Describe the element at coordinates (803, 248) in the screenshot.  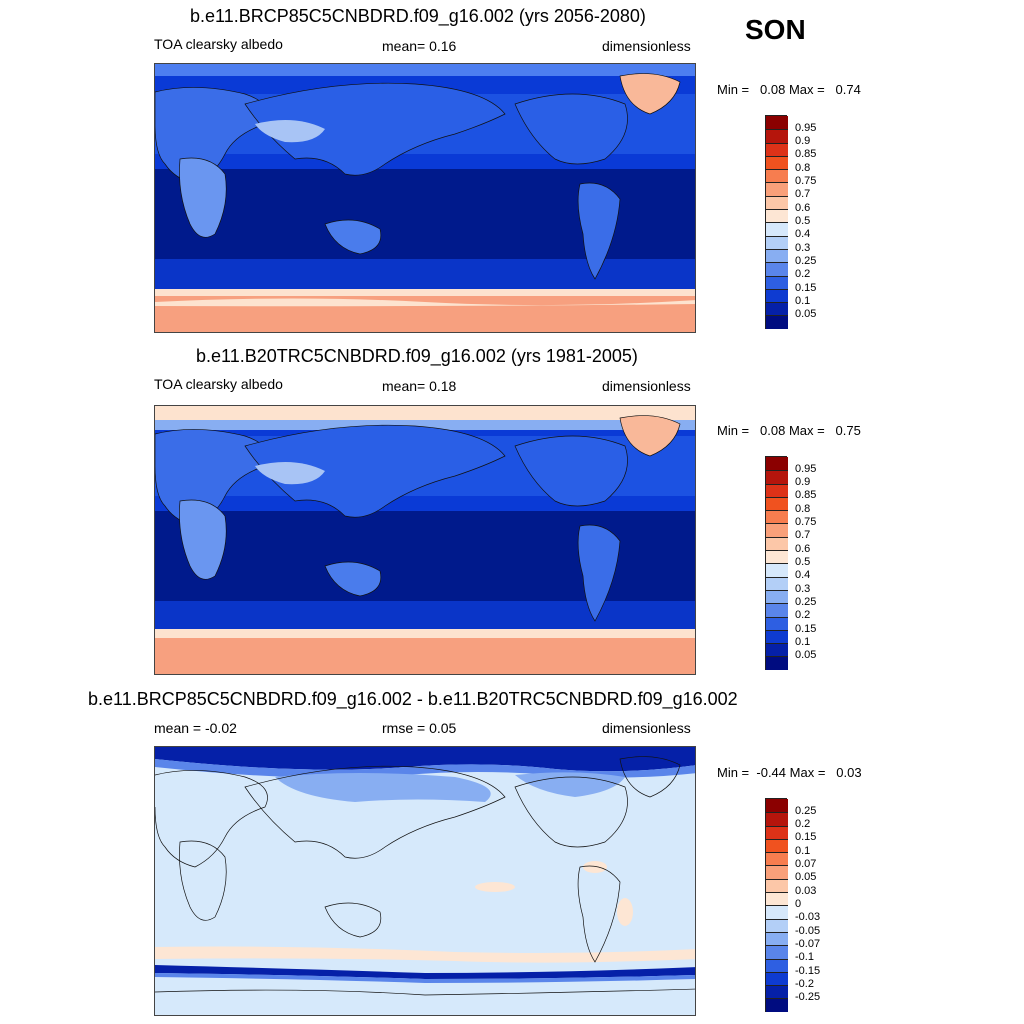
I see `colorbar-tick: 0.3` at that location.